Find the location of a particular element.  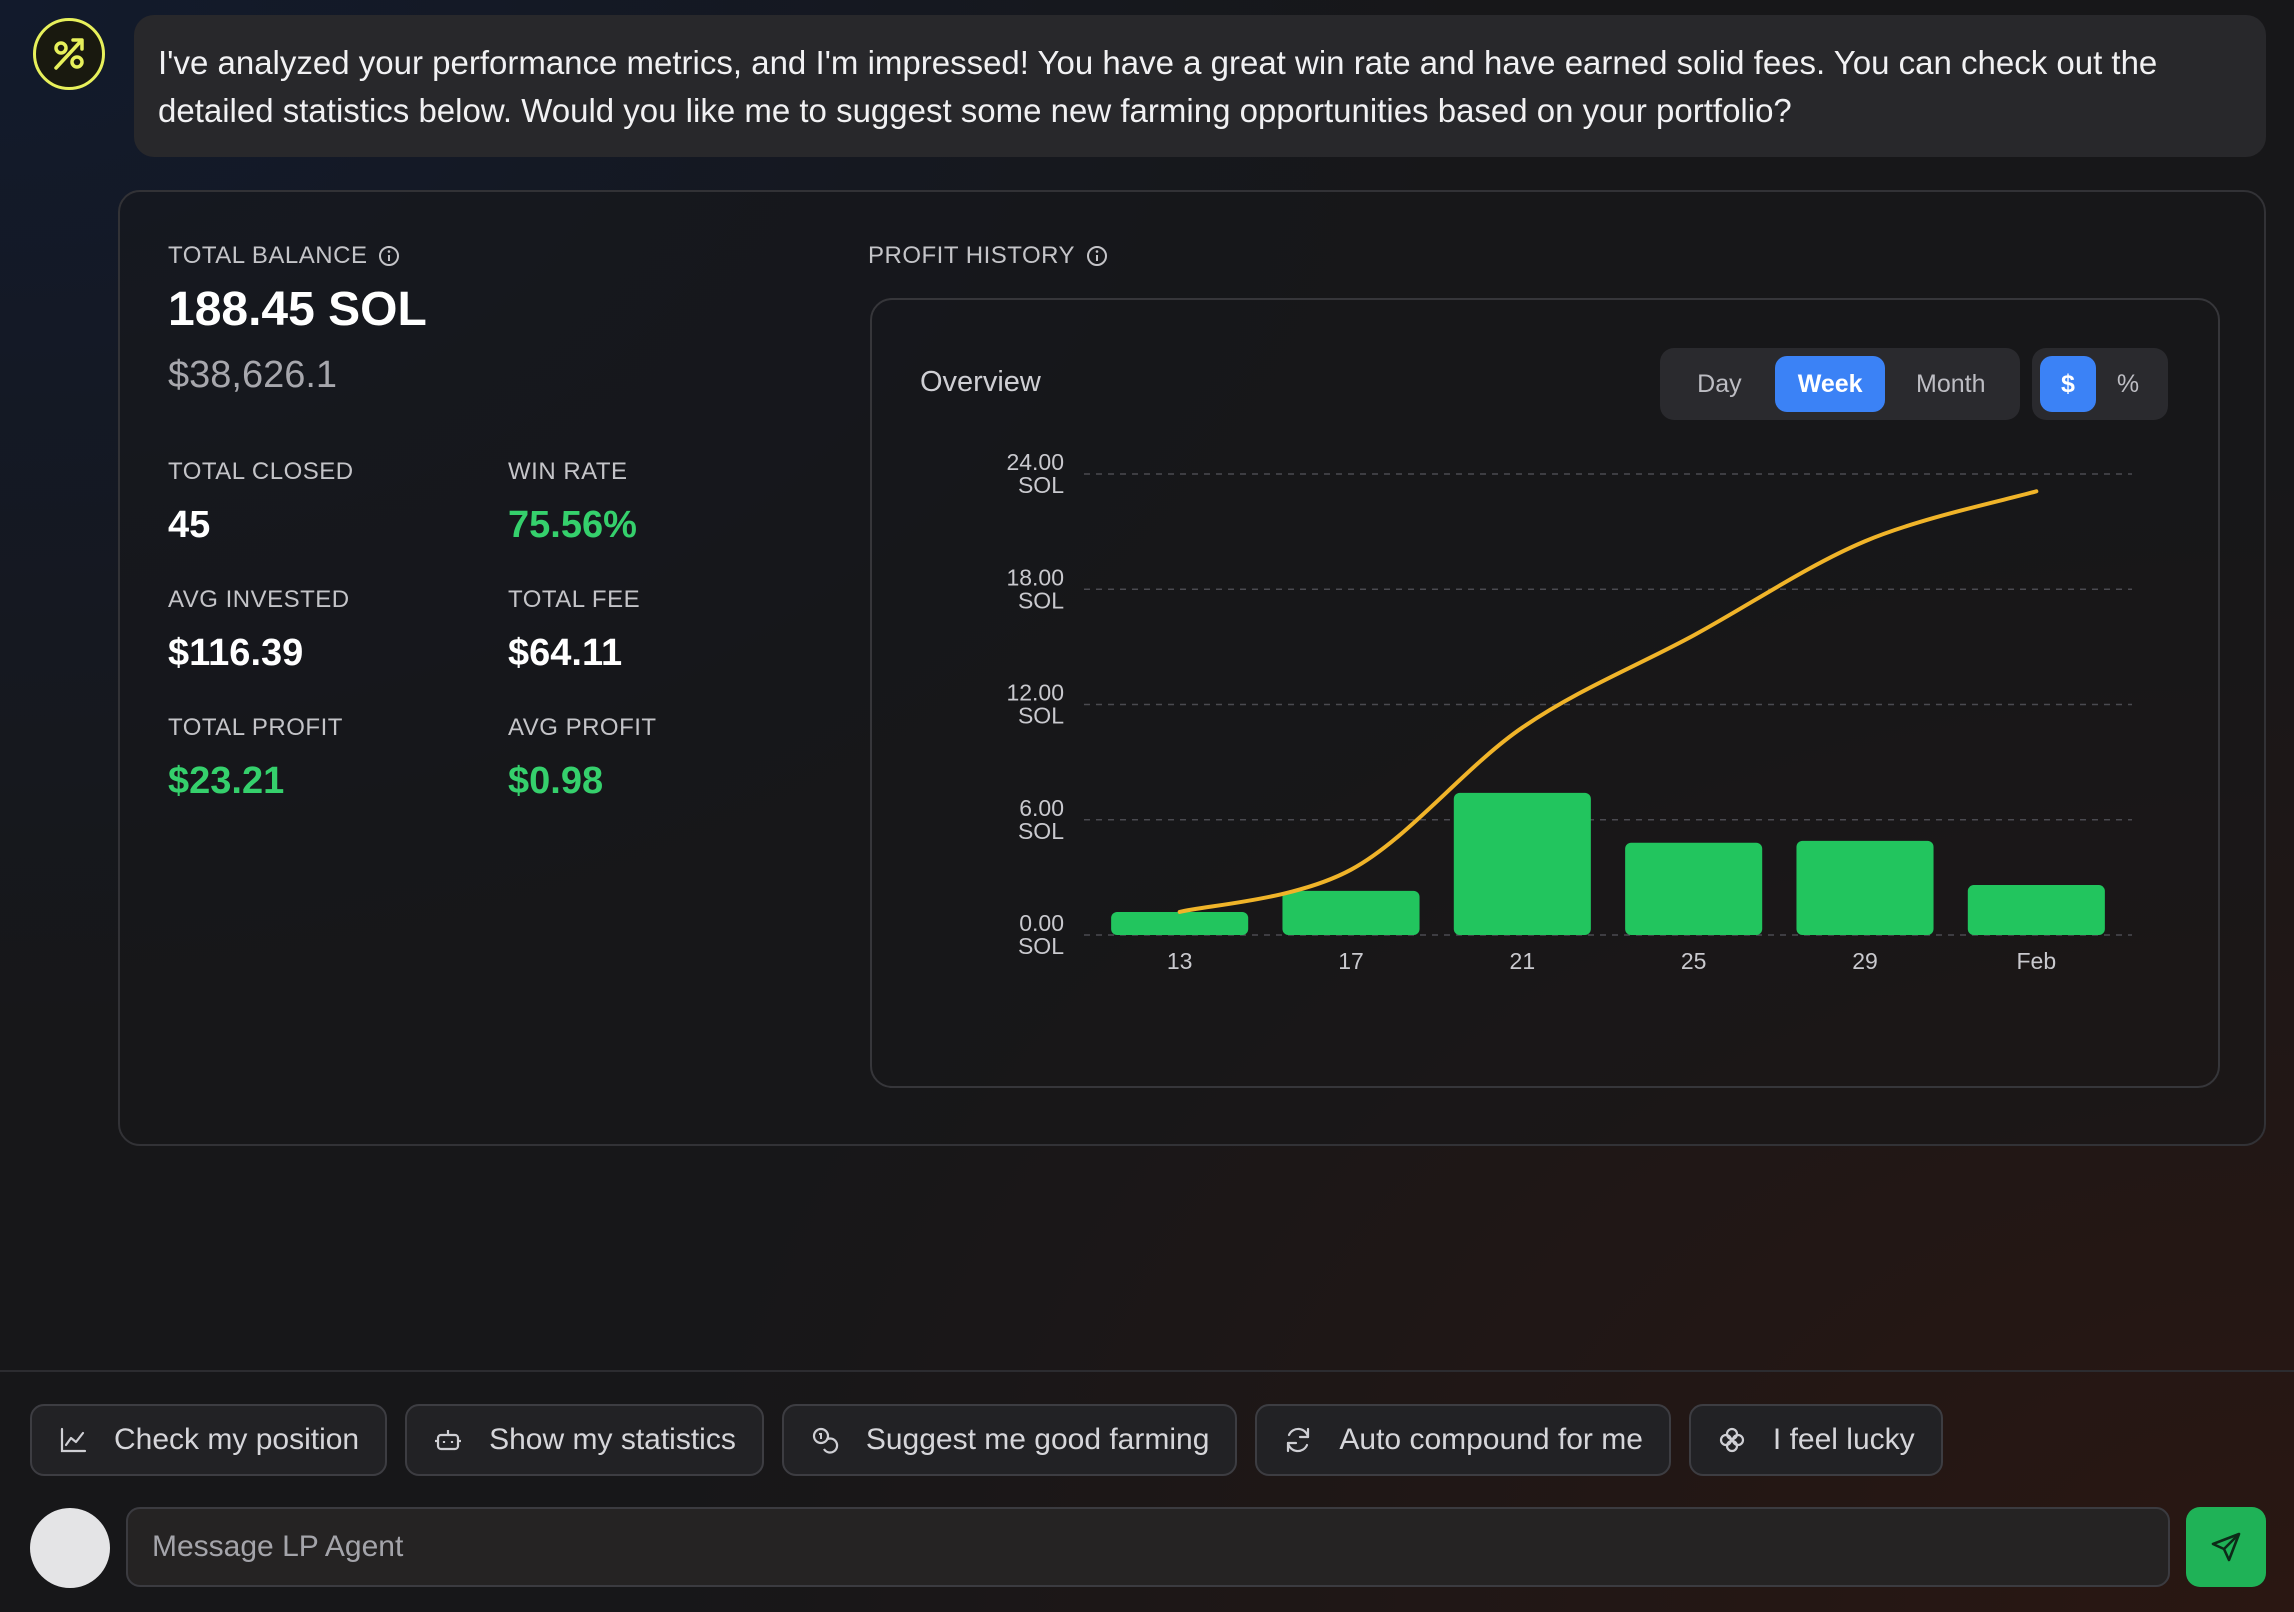

y-tick-label: 18.00 SOL is located at coordinates (1035, 588).